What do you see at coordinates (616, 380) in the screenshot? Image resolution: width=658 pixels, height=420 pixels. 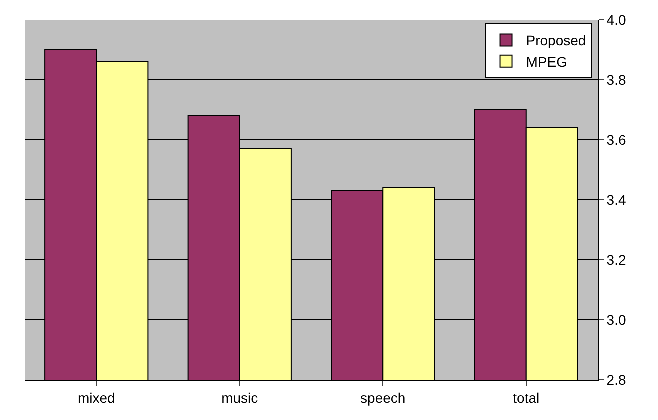 I see `y-tick-label: 2.8` at bounding box center [616, 380].